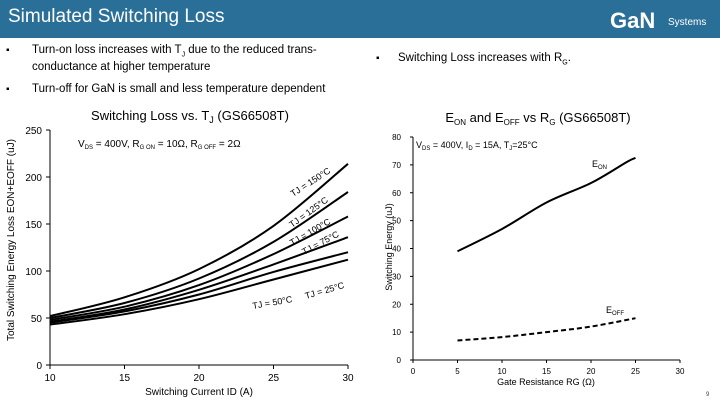  Describe the element at coordinates (632, 20) in the screenshot. I see `svg-text: GaN` at that location.